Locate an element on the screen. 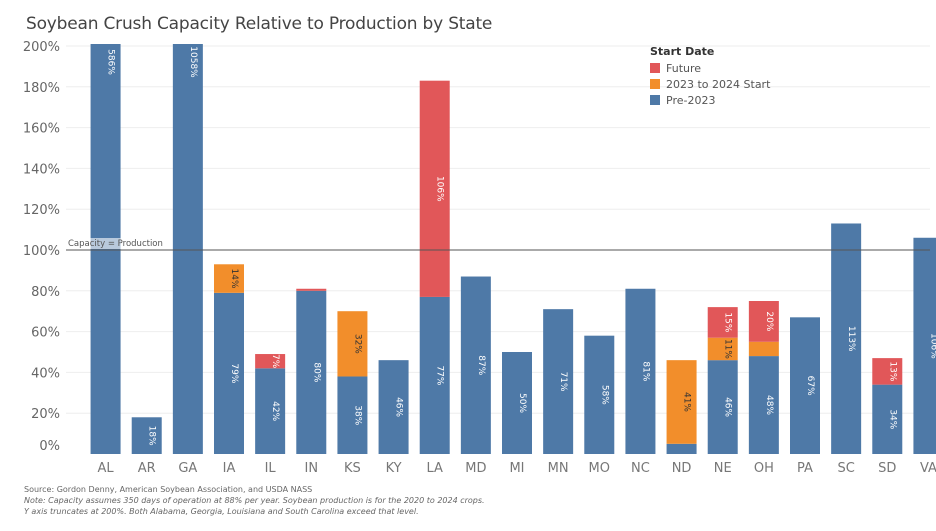 The height and width of the screenshot is (531, 936). reference-line-label: Capacity = Production is located at coordinates (115, 244).